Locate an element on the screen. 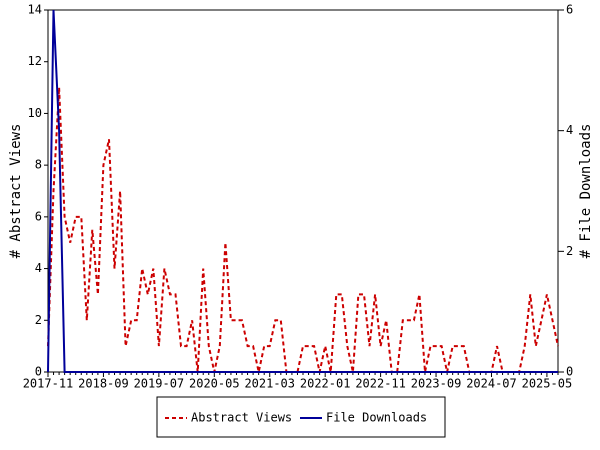 Image resolution: width=600 pixels, height=450 pixels. y-tick-label: 2 is located at coordinates (38, 320).